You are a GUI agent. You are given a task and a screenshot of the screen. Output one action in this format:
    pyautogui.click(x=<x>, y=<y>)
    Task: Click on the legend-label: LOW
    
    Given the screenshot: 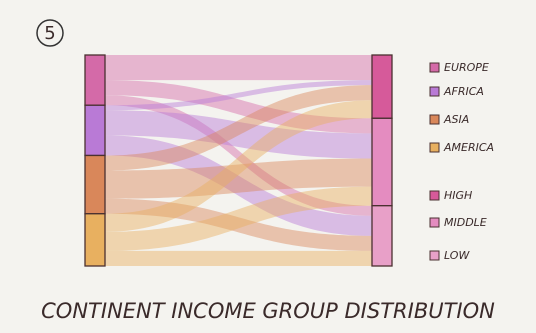 What is the action you would take?
    pyautogui.click(x=457, y=255)
    